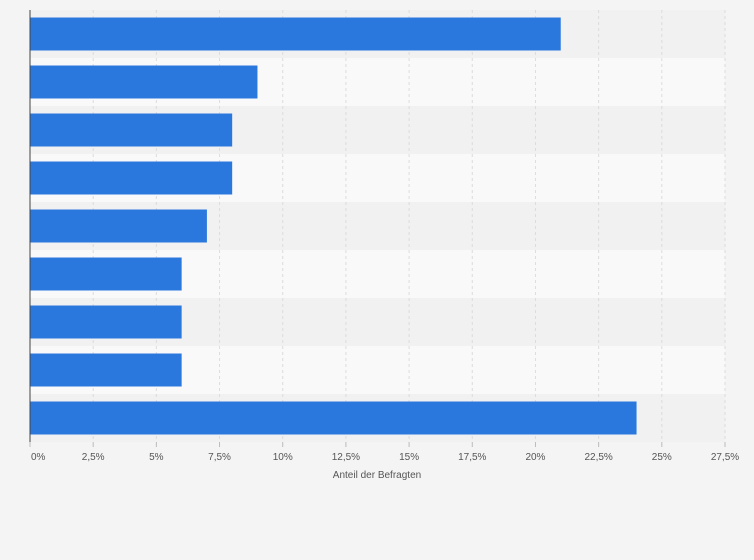 Image resolution: width=754 pixels, height=560 pixels. Describe the element at coordinates (219, 457) in the screenshot. I see `x-tick-label: 7,5%` at that location.